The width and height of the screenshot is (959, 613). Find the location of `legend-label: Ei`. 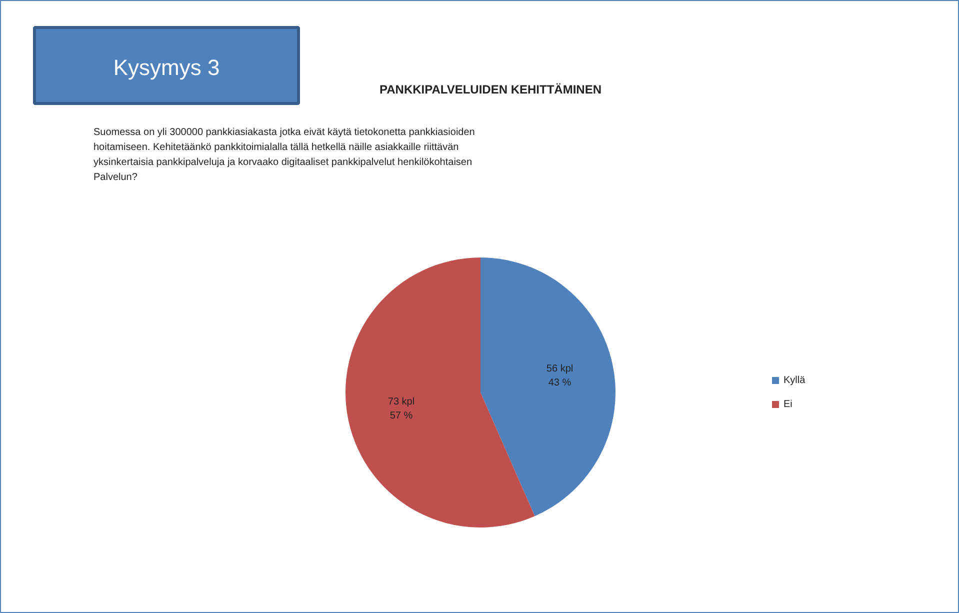

legend-label: Ei is located at coordinates (788, 404).